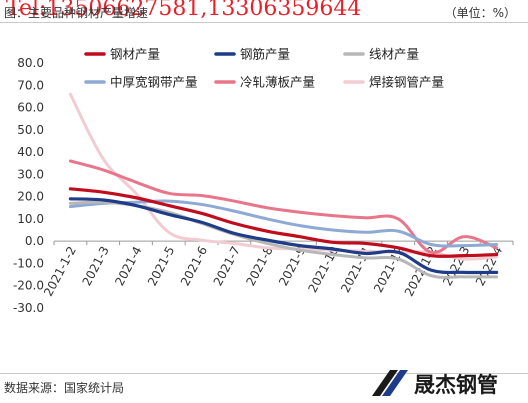 This screenshot has width=528, height=403. Describe the element at coordinates (30, 152) in the screenshot. I see `y-tick-label: 40.0` at that location.